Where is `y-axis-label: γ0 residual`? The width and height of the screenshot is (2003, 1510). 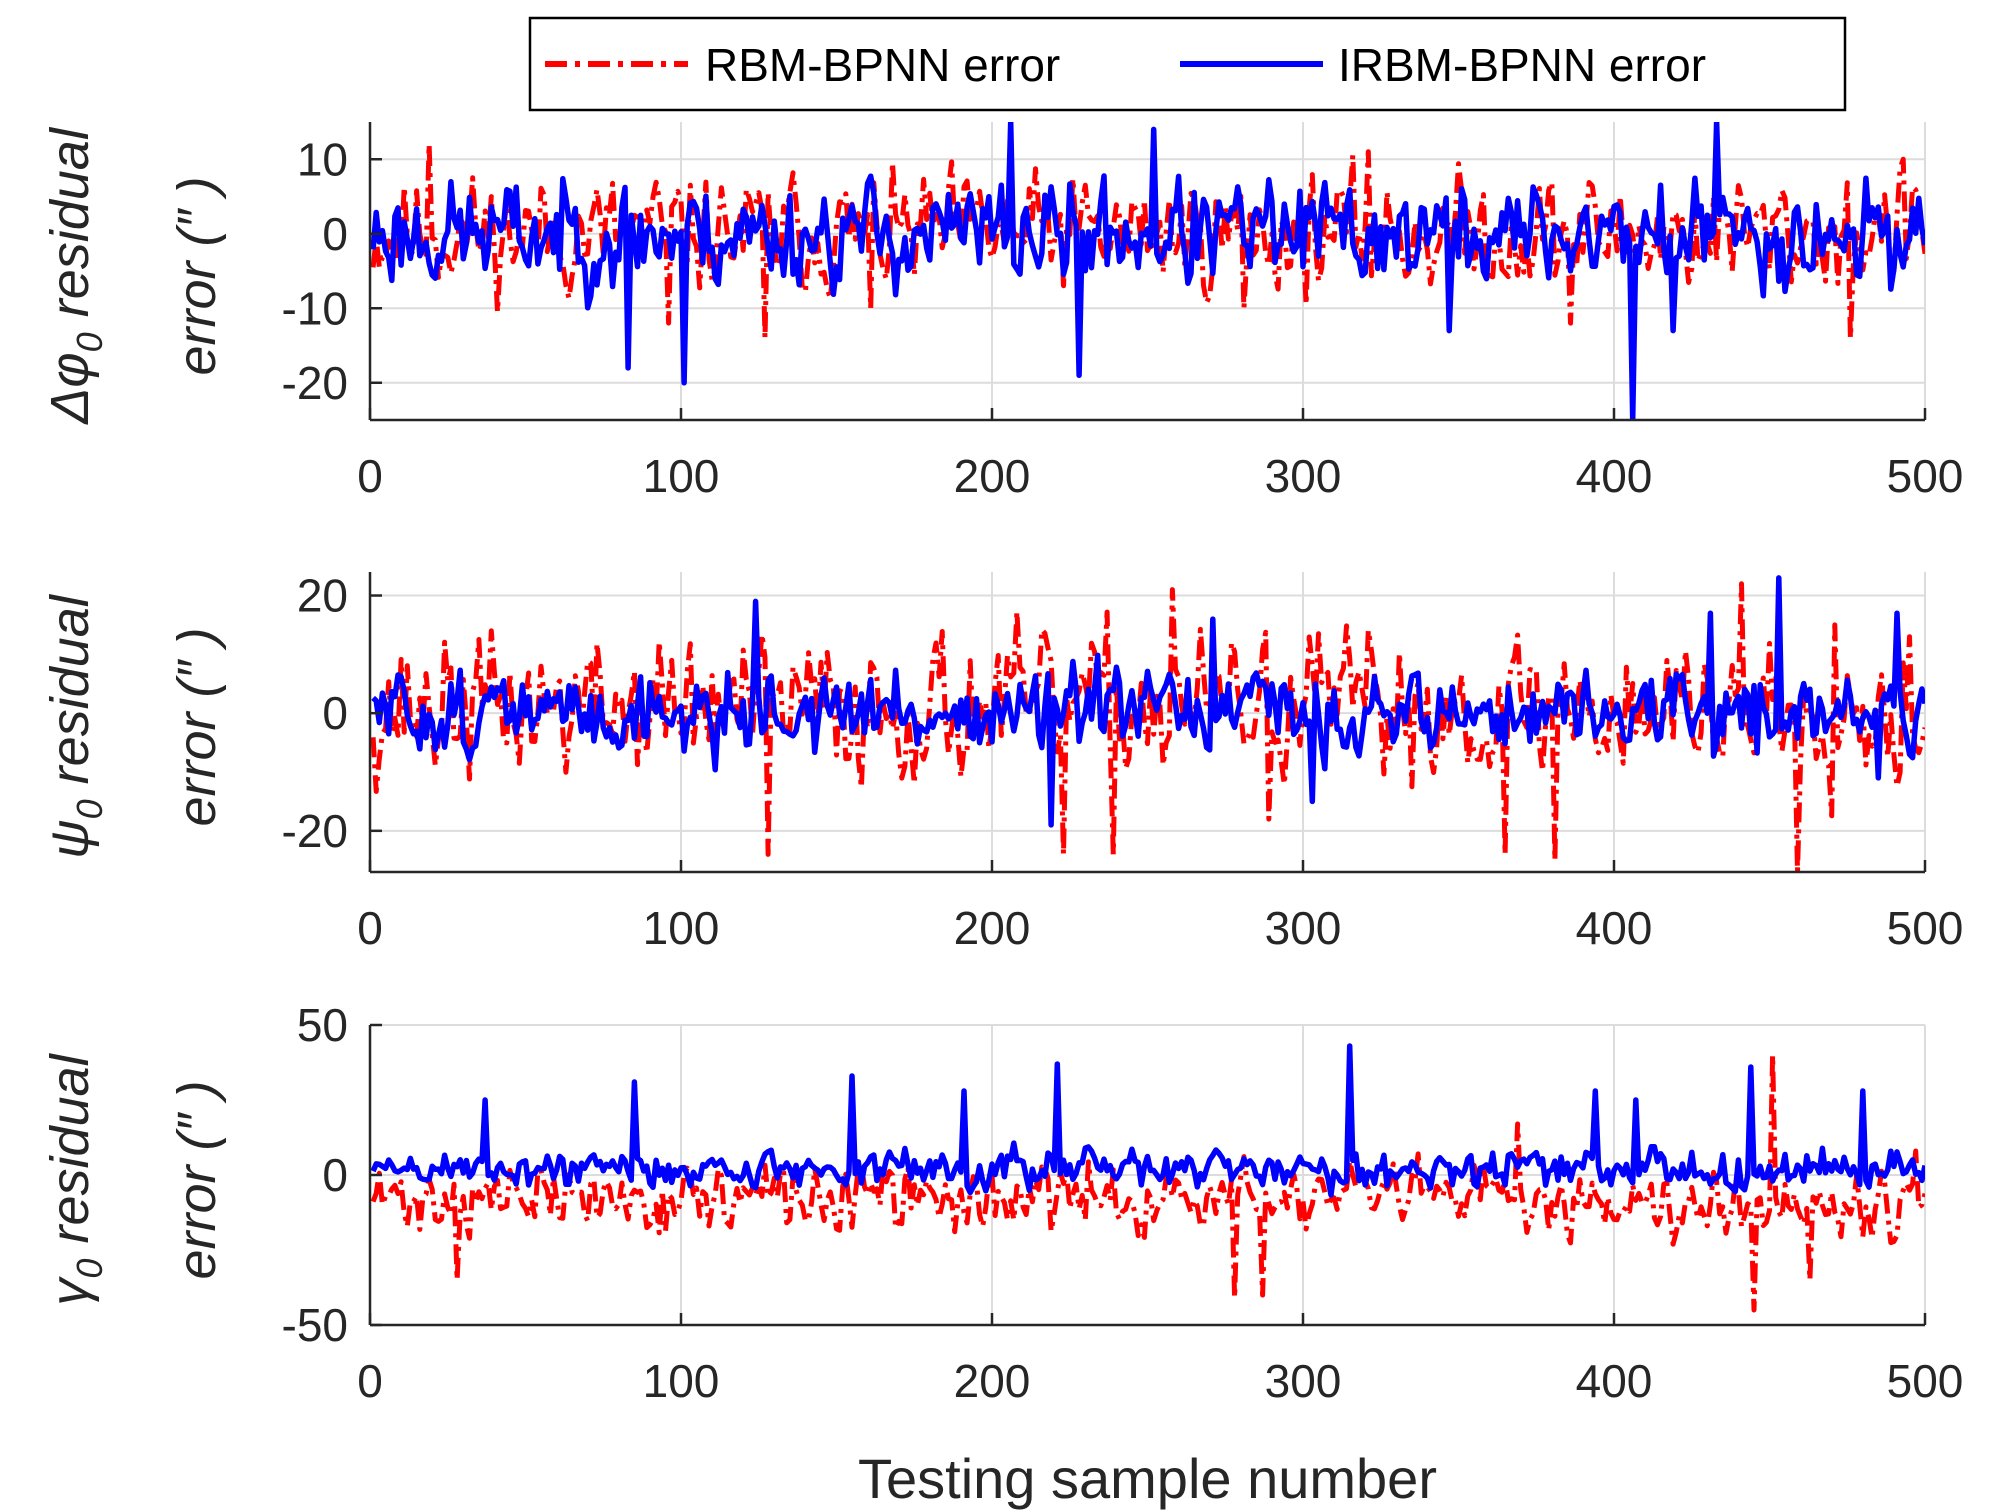
y-axis-label: γ0 residual is located at coordinates (75, 1178).